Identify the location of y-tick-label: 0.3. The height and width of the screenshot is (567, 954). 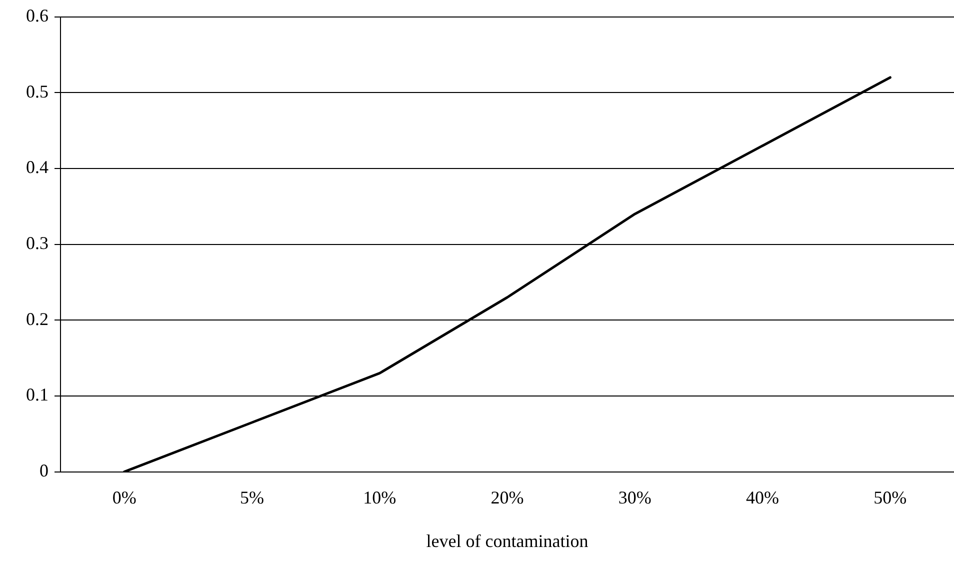
(37, 243).